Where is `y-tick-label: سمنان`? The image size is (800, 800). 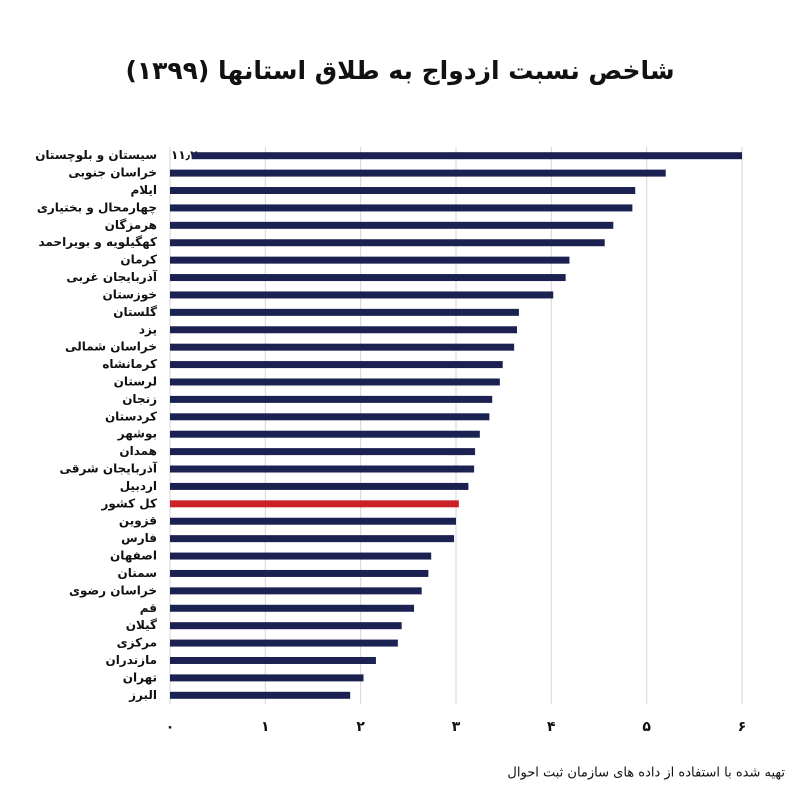
y-tick-label: سمنان is located at coordinates (138, 573).